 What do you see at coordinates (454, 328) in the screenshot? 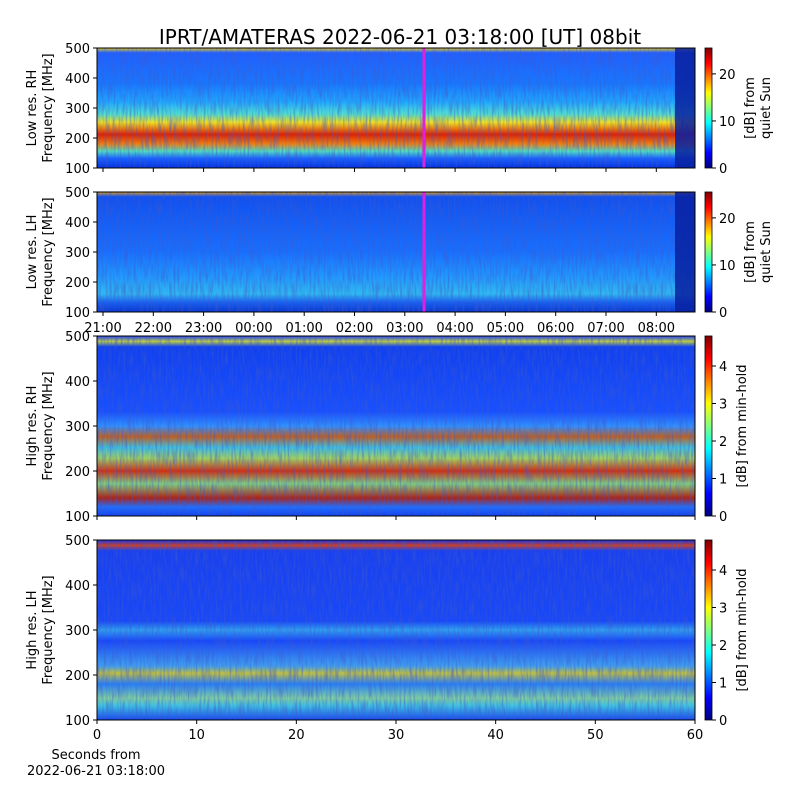
I see `x-tick-label: 04:00` at bounding box center [454, 328].